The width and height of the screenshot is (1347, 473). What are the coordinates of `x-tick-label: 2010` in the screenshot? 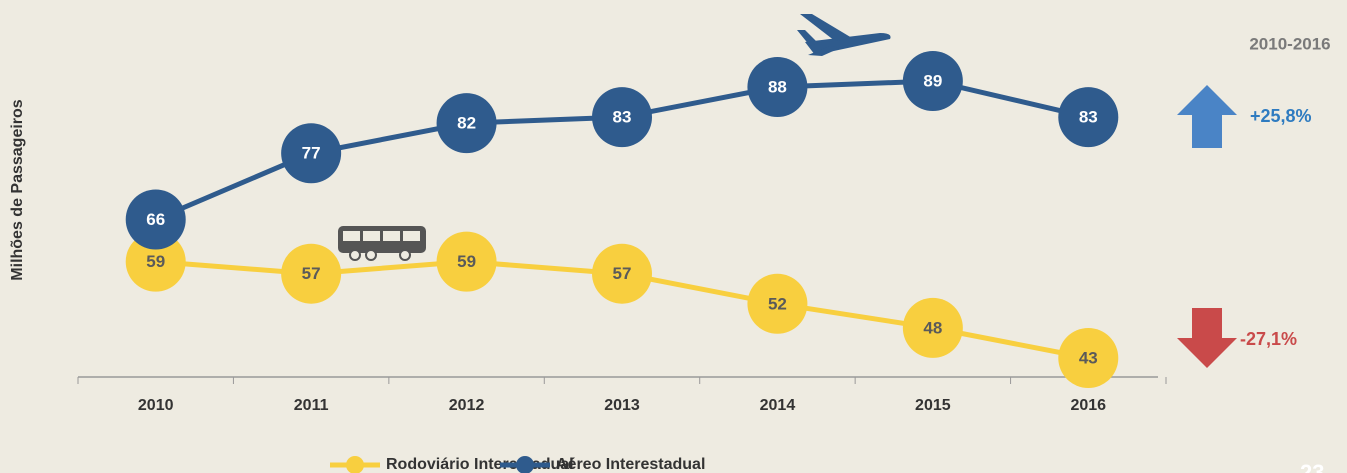 It's located at (156, 405).